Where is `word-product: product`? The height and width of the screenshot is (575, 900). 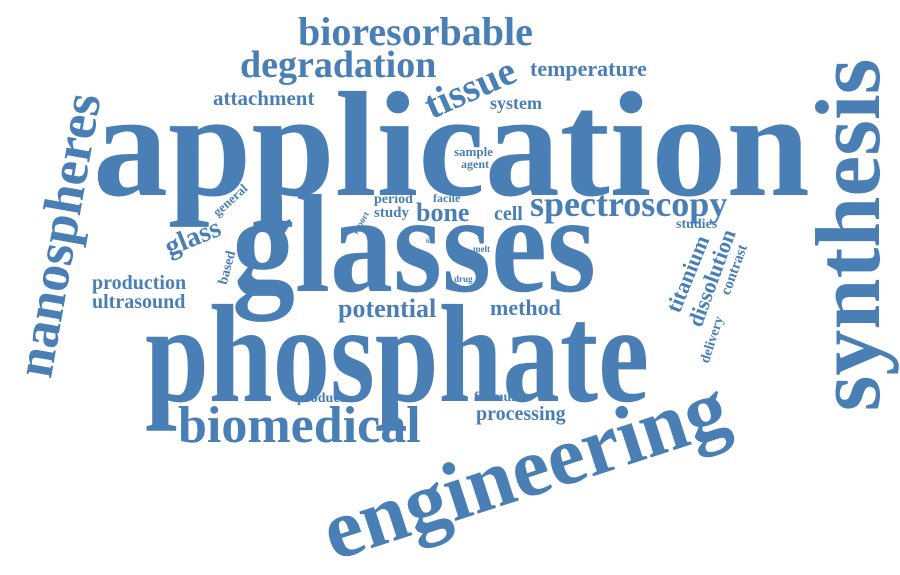
word-product: product is located at coordinates (320, 399).